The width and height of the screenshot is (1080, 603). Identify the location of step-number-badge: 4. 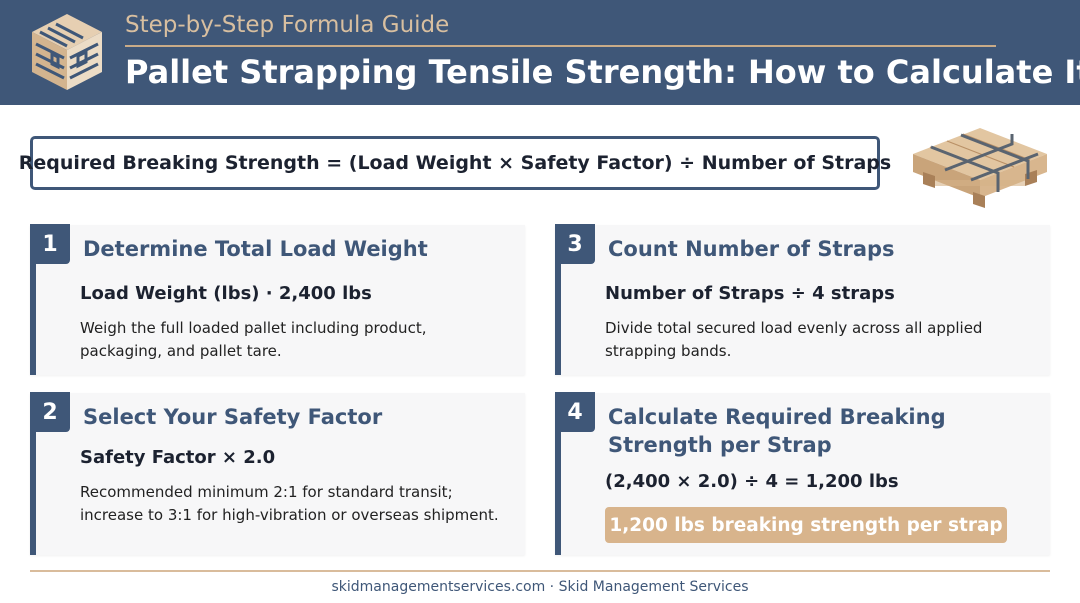
(575, 412).